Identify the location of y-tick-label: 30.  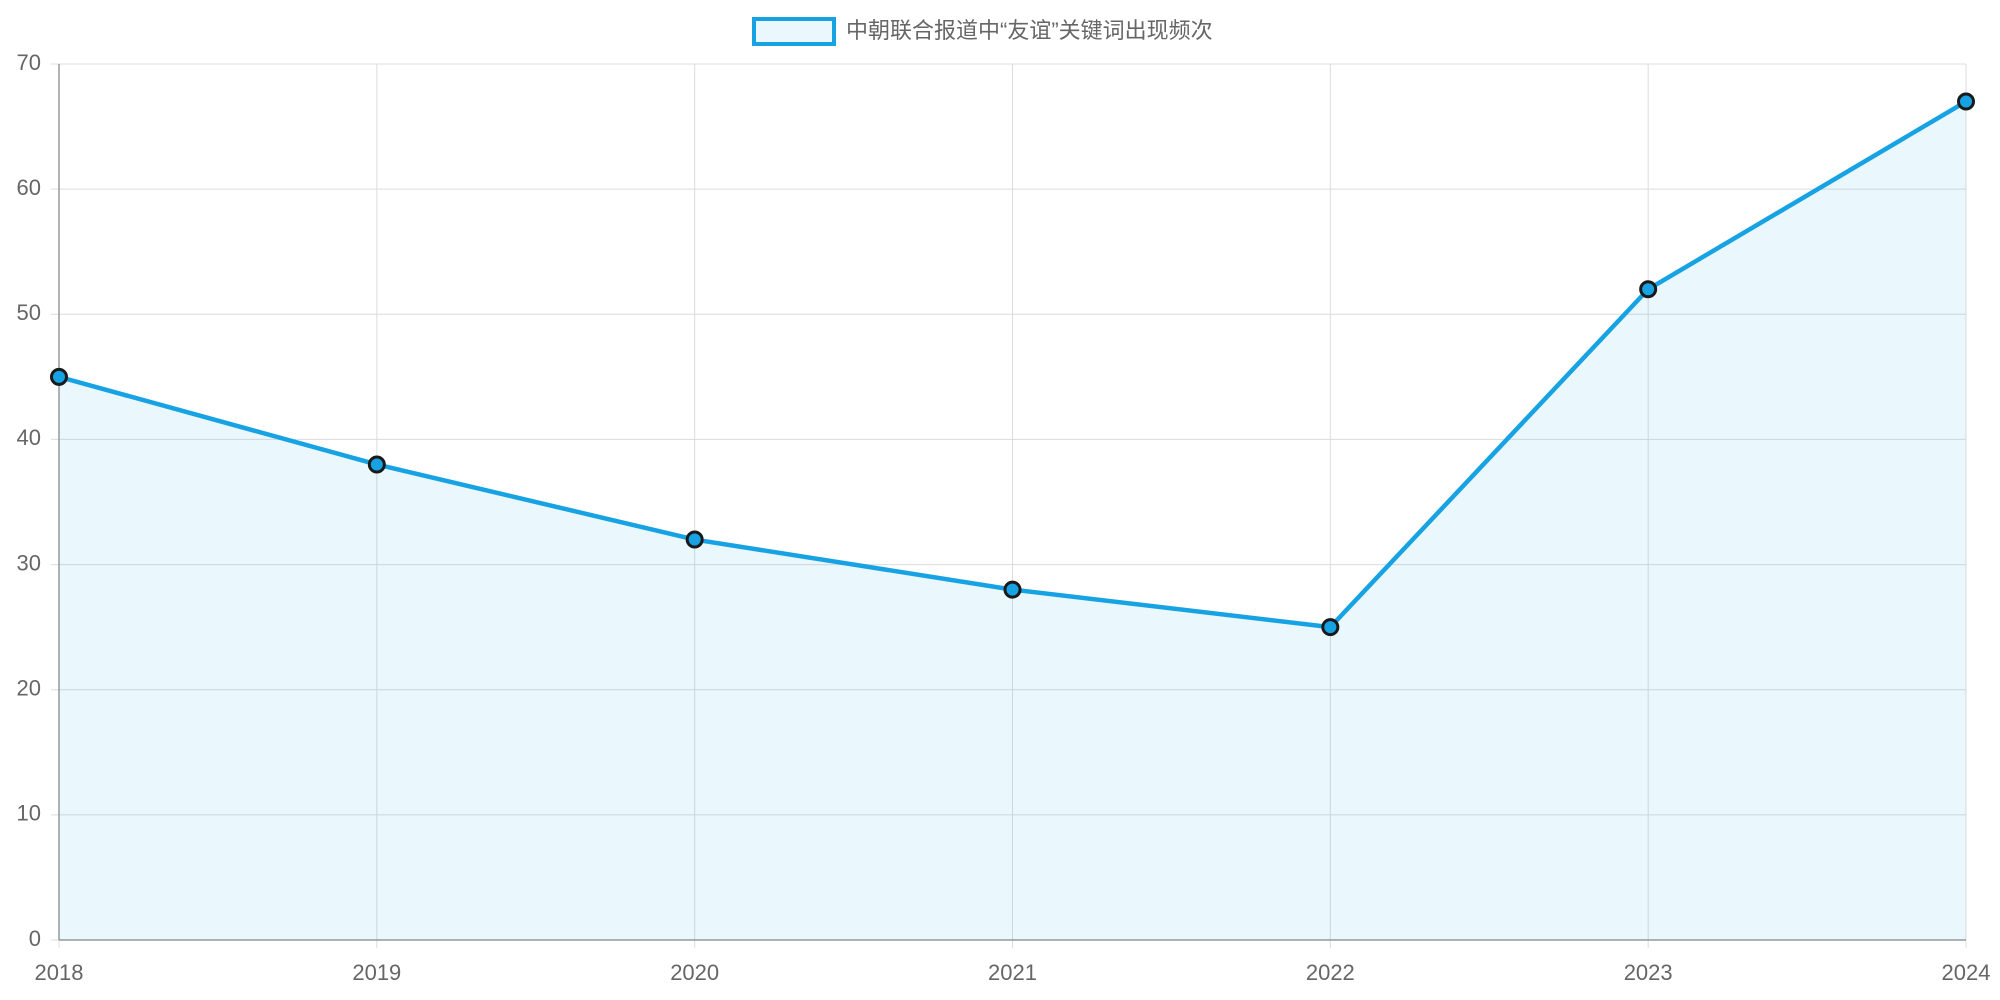
(29, 562).